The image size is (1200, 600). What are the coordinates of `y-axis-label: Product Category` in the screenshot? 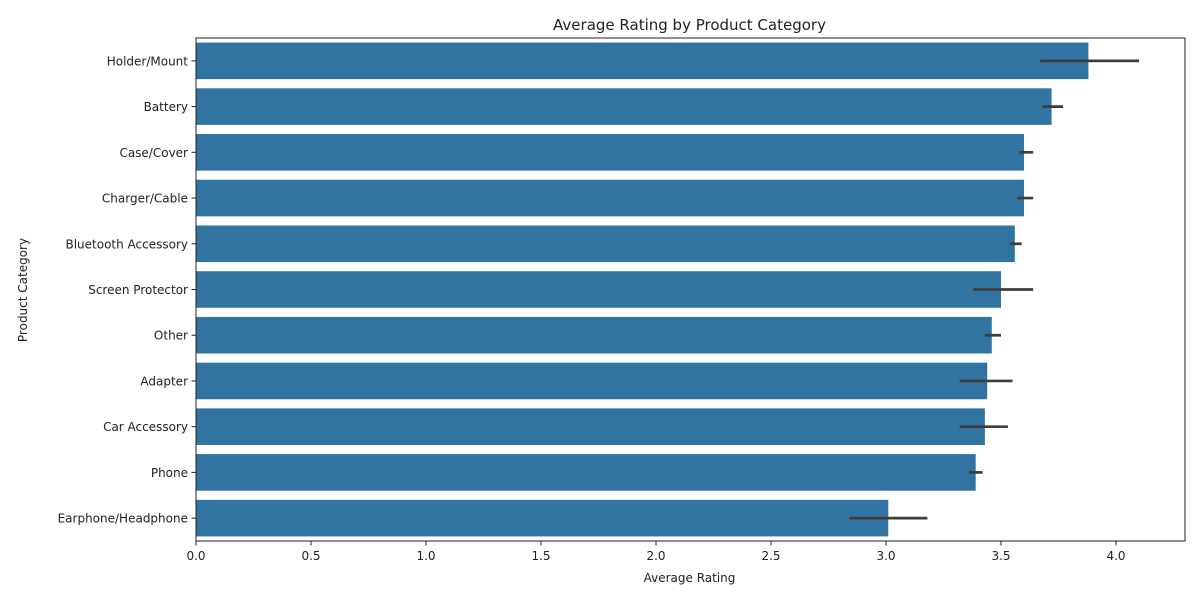 It's located at (23, 290).